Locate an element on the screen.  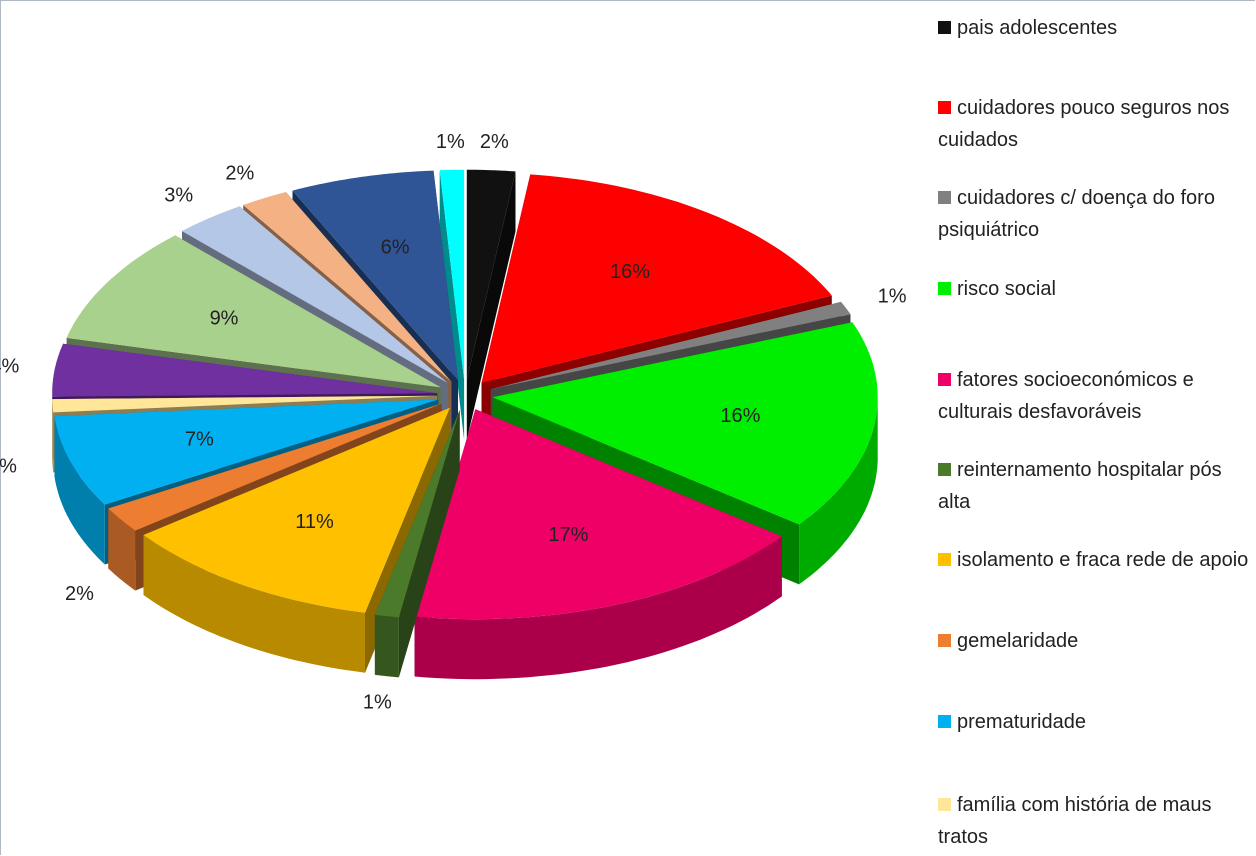
legend-item: família com história de maus tratos is located at coordinates (1094, 821).